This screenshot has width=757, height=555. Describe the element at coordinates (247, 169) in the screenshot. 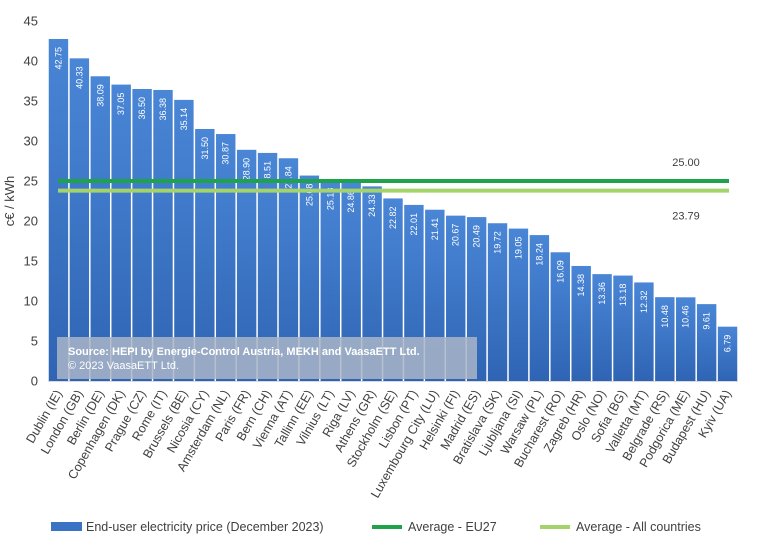

I see `data-label: 28.90` at that location.